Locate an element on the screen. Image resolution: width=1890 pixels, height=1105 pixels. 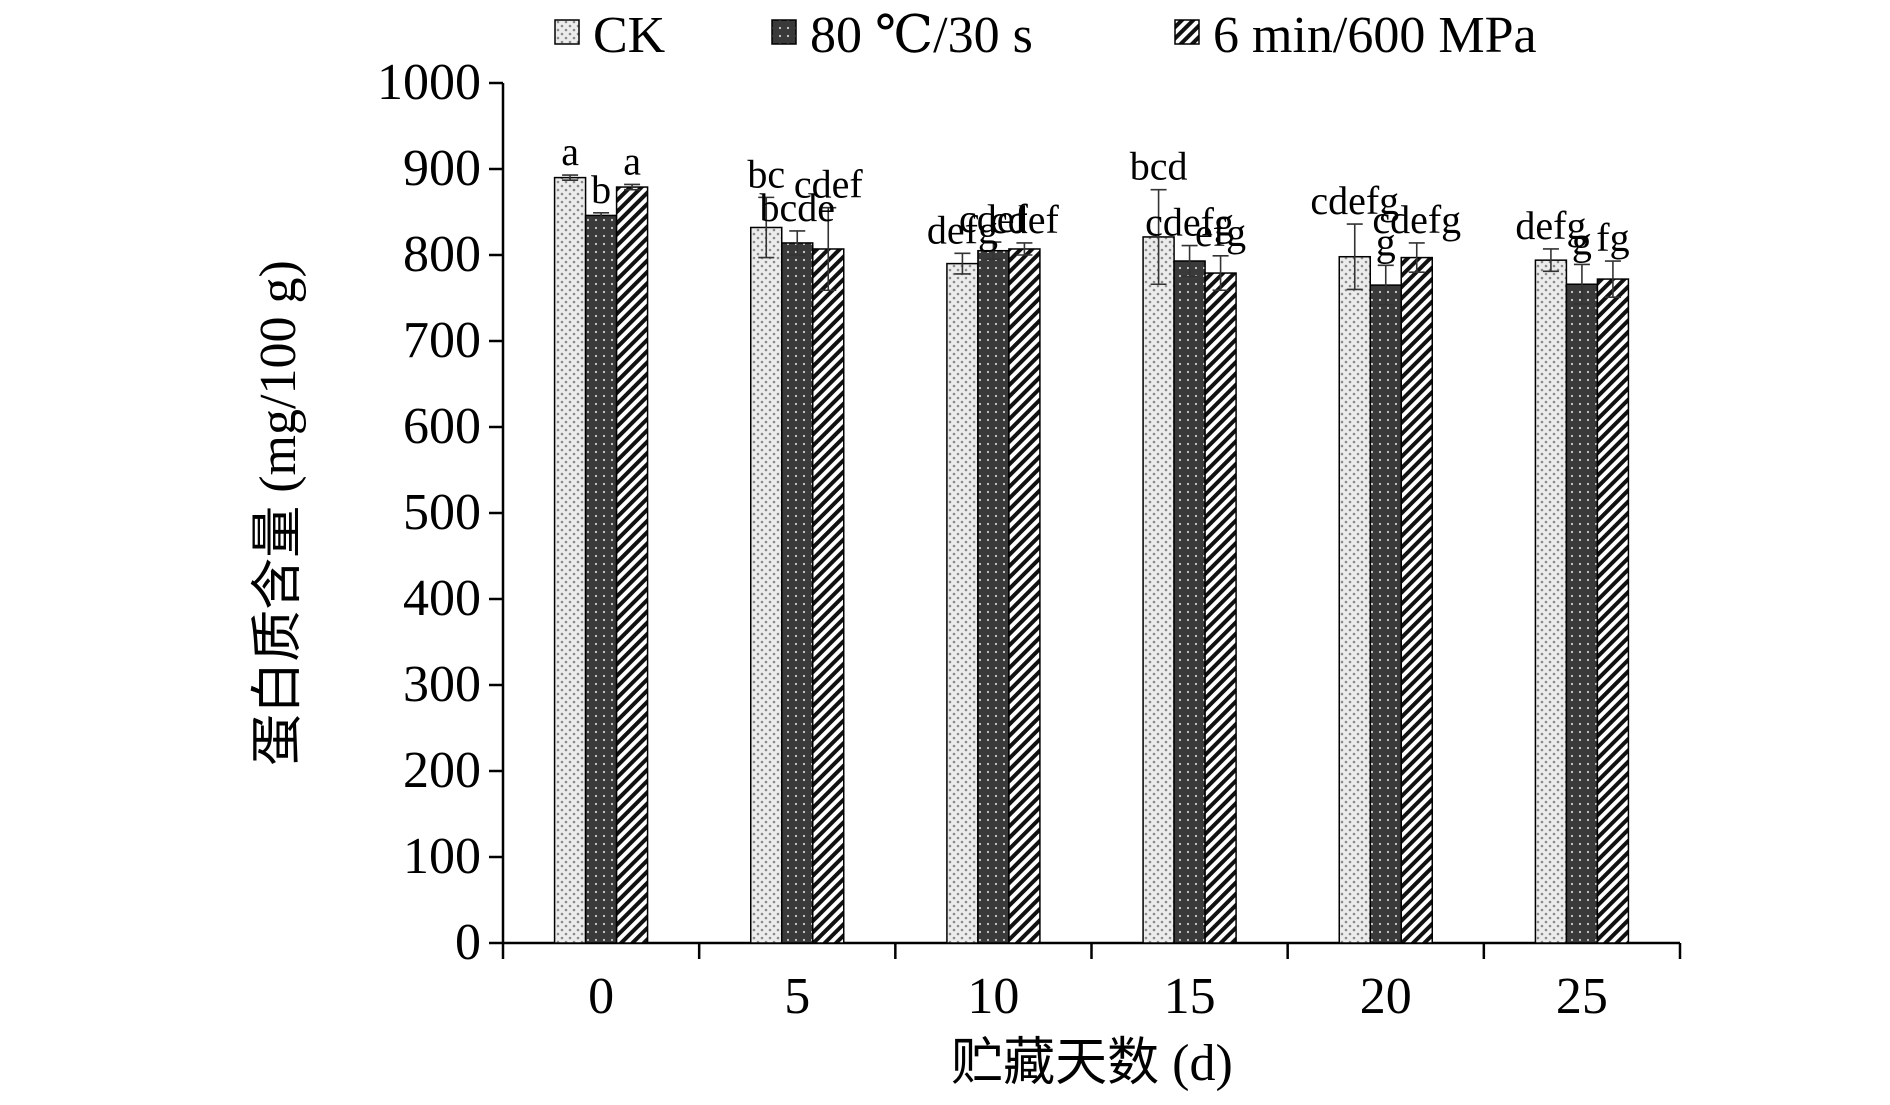
x-tick-label: 20 is located at coordinates (1386, 996).